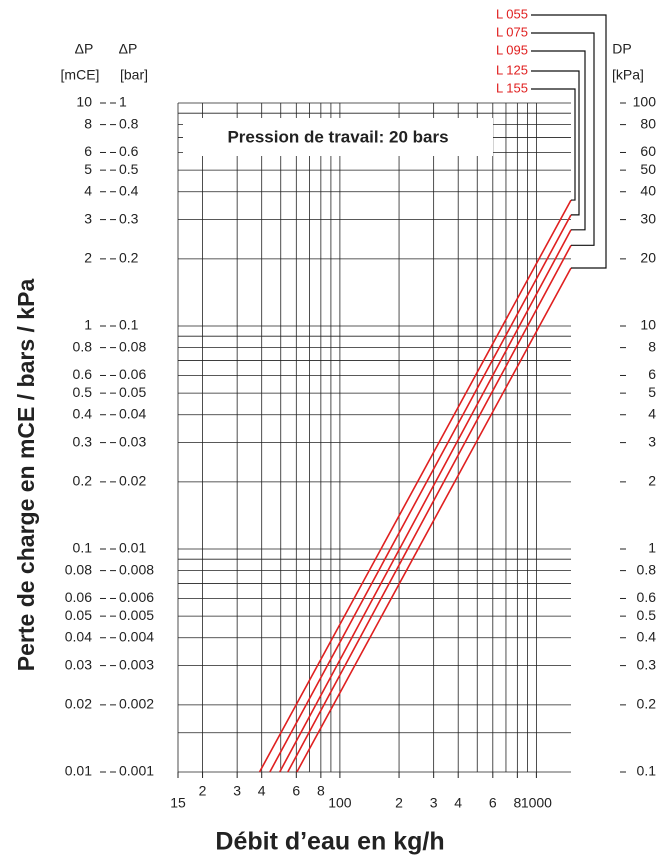  I want to click on y-tick-label: 1, so click(88, 325).